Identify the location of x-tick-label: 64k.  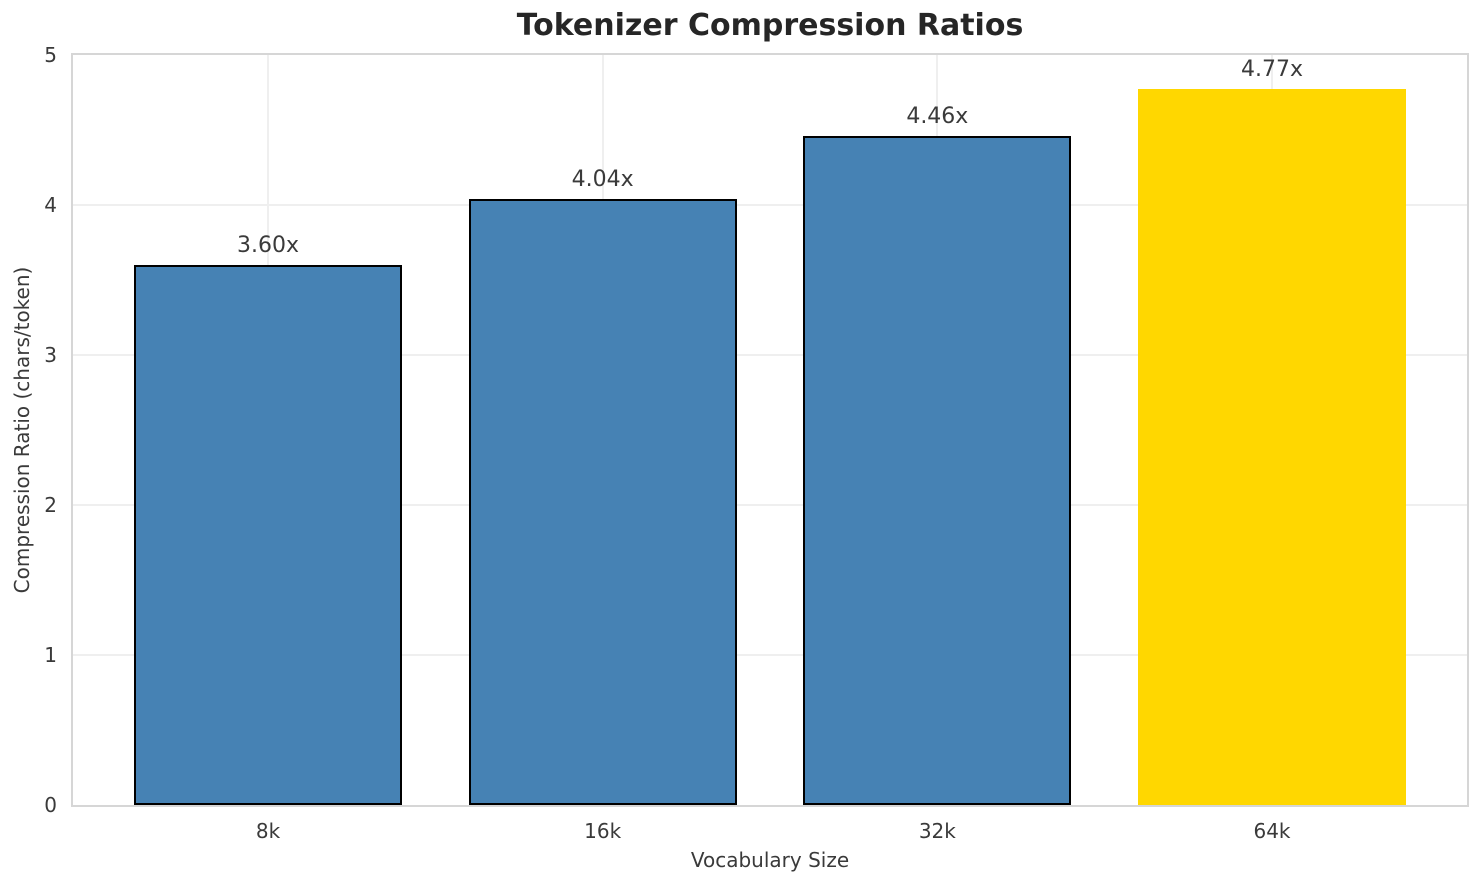
(1272, 831).